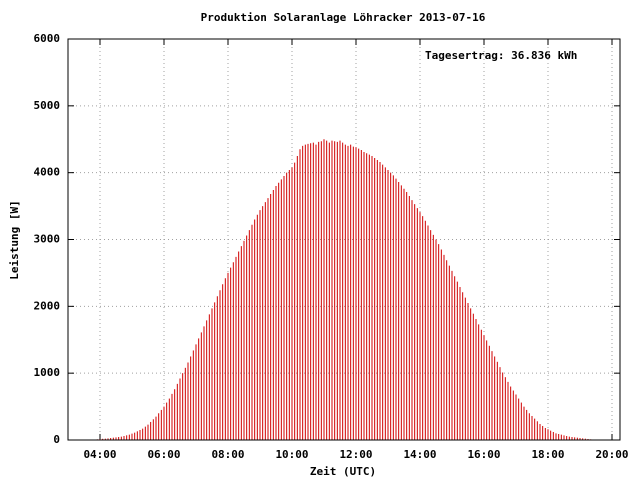 The width and height of the screenshot is (640, 480). Describe the element at coordinates (47, 372) in the screenshot. I see `y-tick-label: 1000` at that location.